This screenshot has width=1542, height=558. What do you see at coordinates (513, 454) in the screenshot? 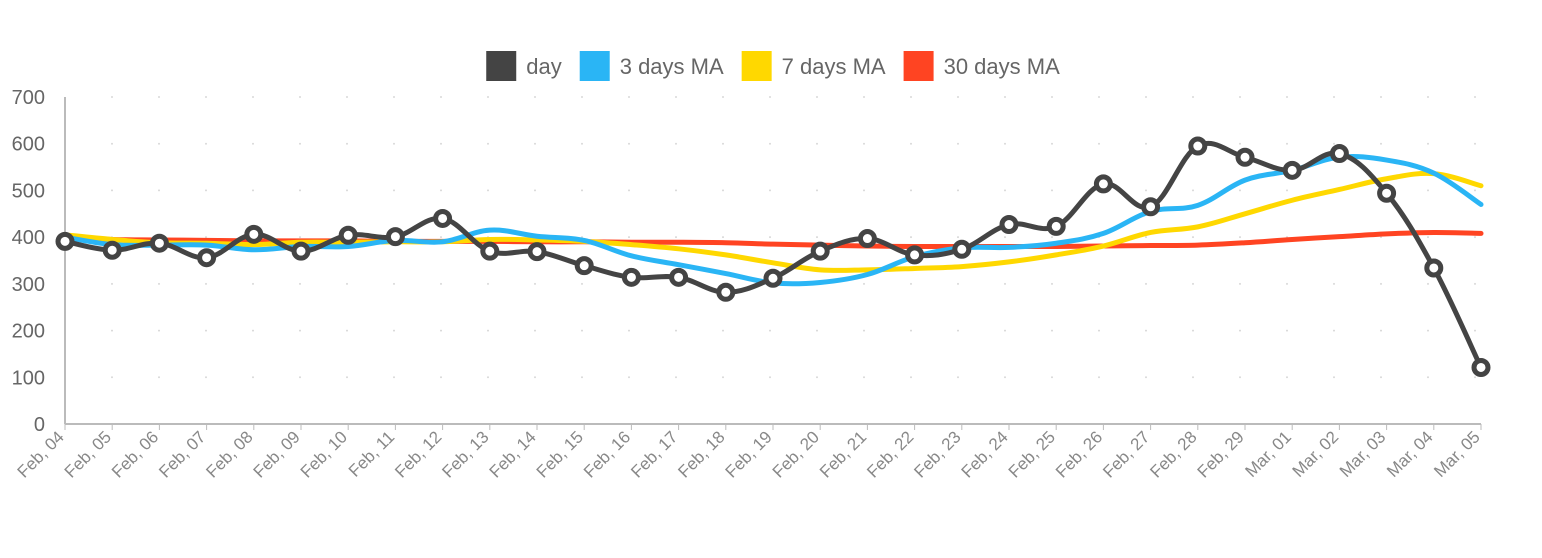
I see `x-tick-label: Feb, 14` at bounding box center [513, 454].